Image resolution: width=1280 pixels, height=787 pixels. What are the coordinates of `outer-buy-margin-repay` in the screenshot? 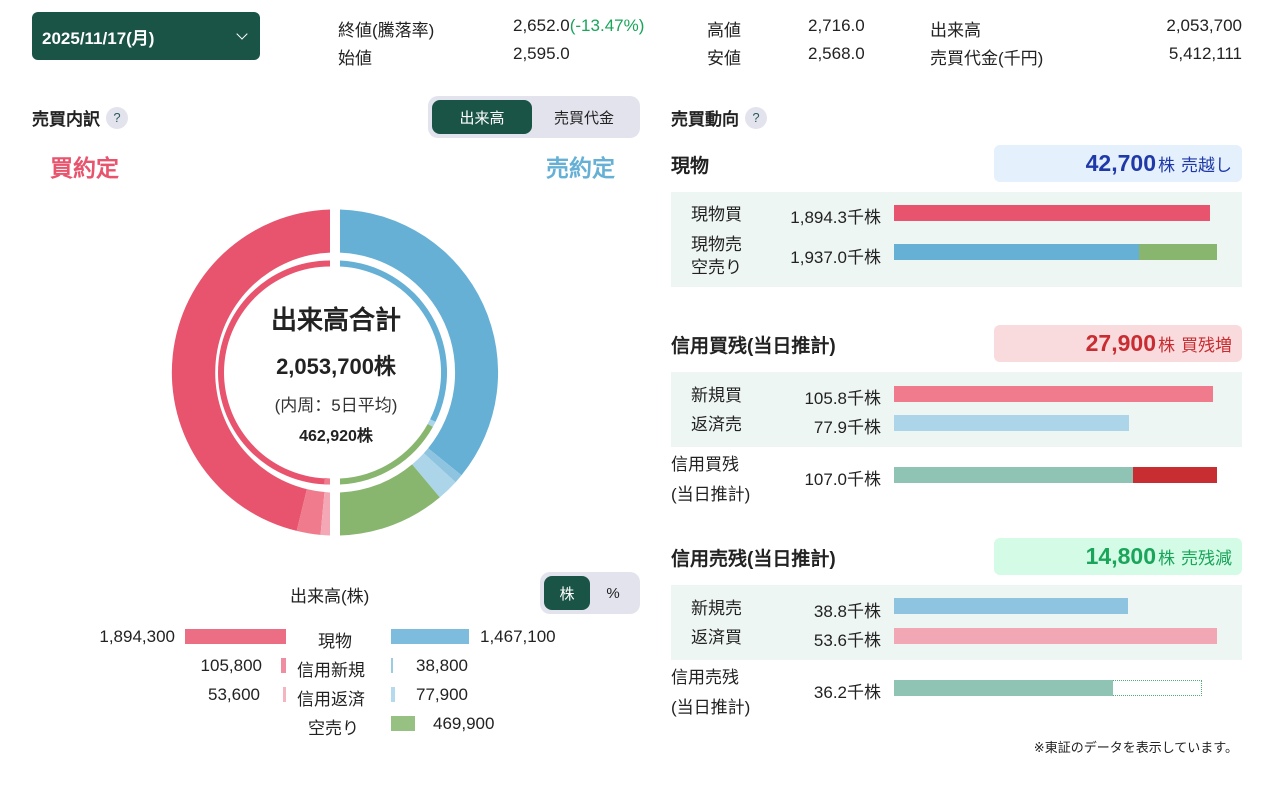 It's located at (325, 514).